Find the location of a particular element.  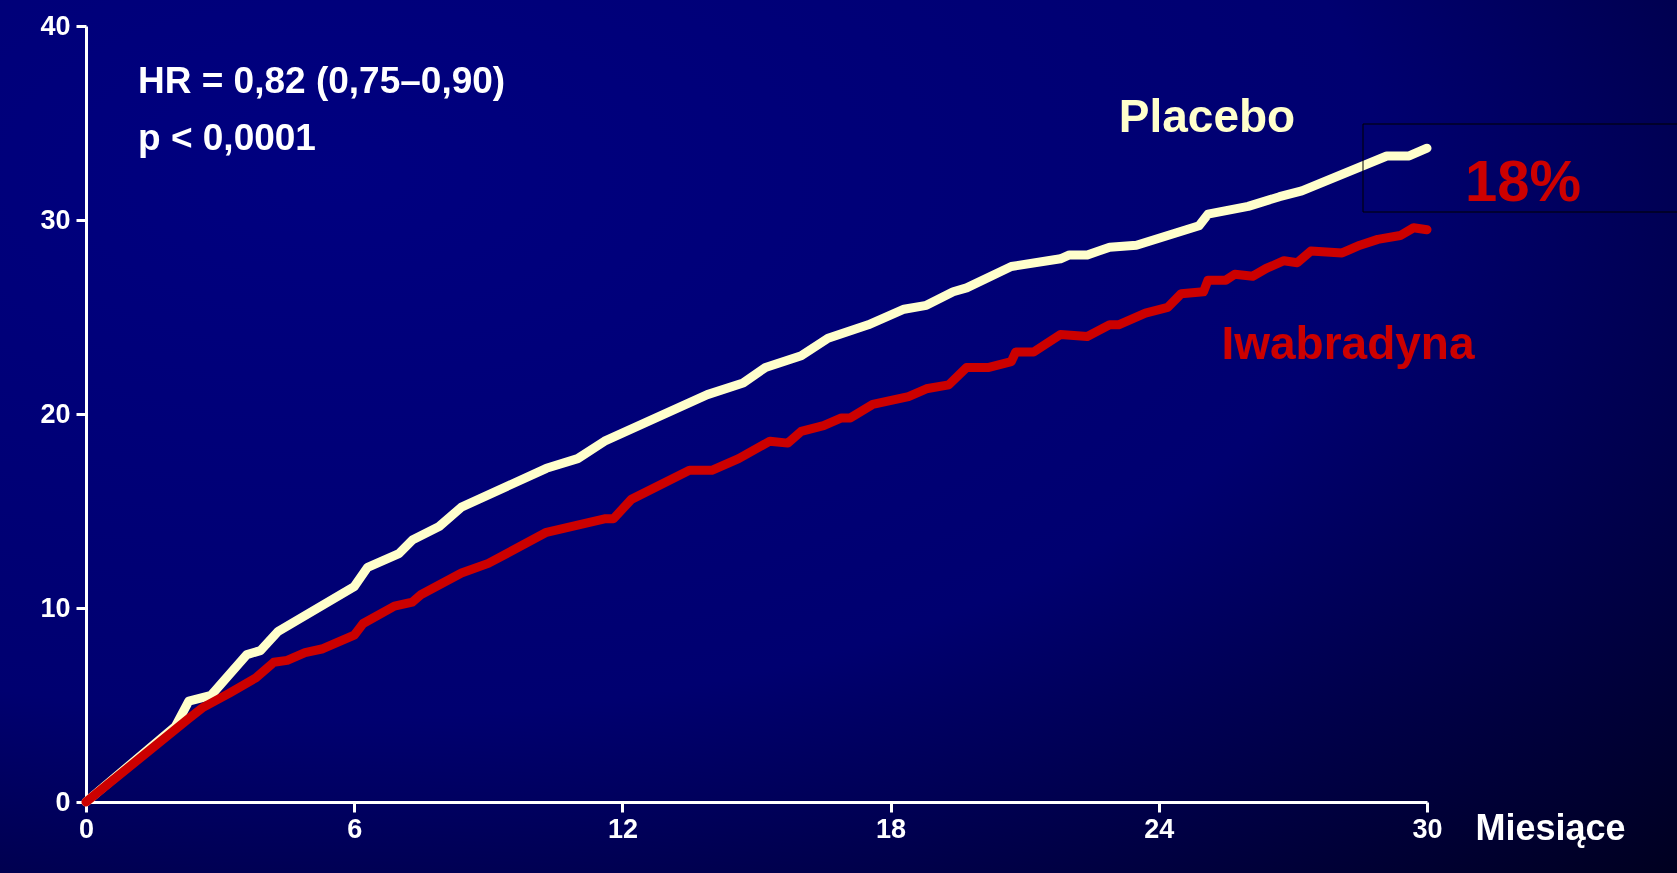

y-tick-label: 30 is located at coordinates (55, 219).